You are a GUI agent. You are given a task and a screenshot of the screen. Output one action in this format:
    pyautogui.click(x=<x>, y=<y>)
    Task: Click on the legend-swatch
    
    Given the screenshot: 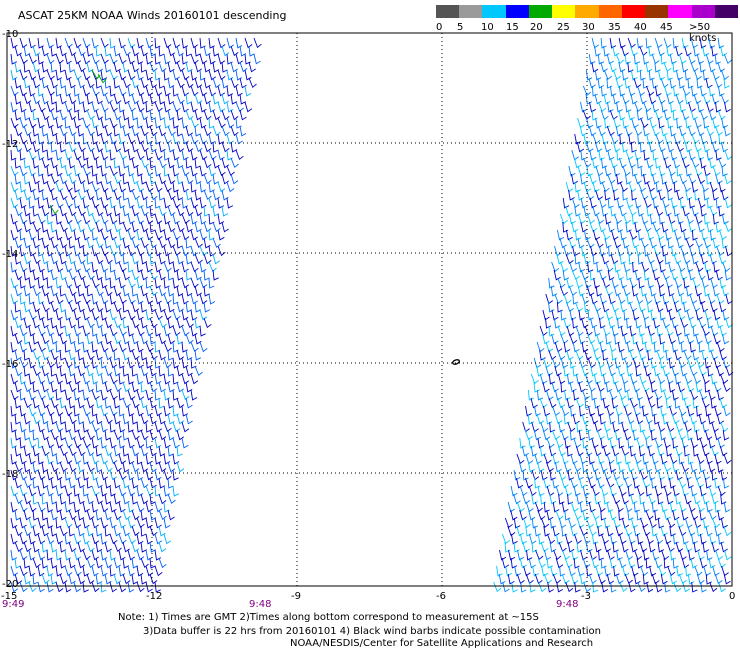 What is the action you would take?
    pyautogui.click(x=703, y=11)
    